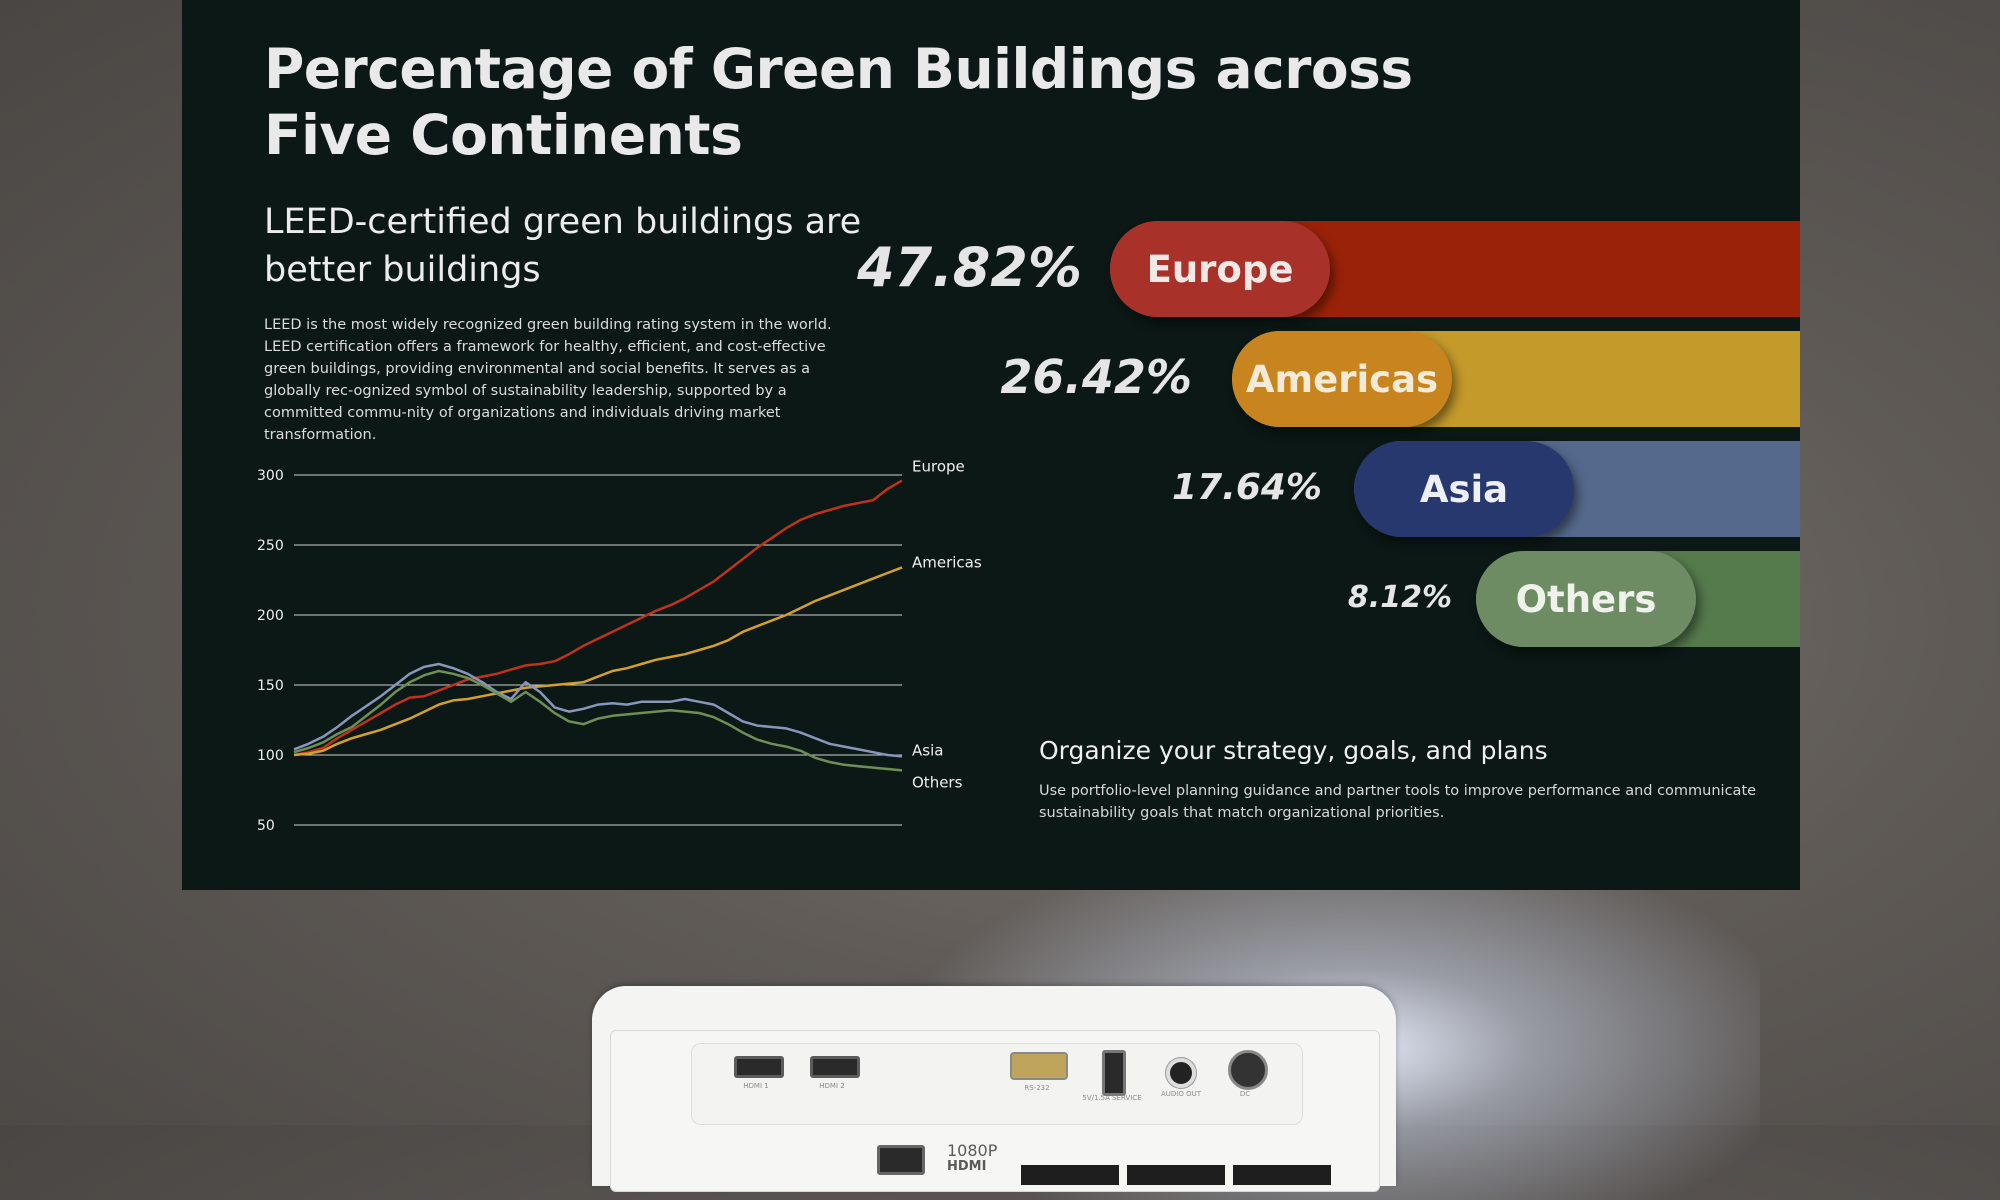 Image resolution: width=2000 pixels, height=1200 pixels. I want to click on series-line-europe, so click(598, 618).